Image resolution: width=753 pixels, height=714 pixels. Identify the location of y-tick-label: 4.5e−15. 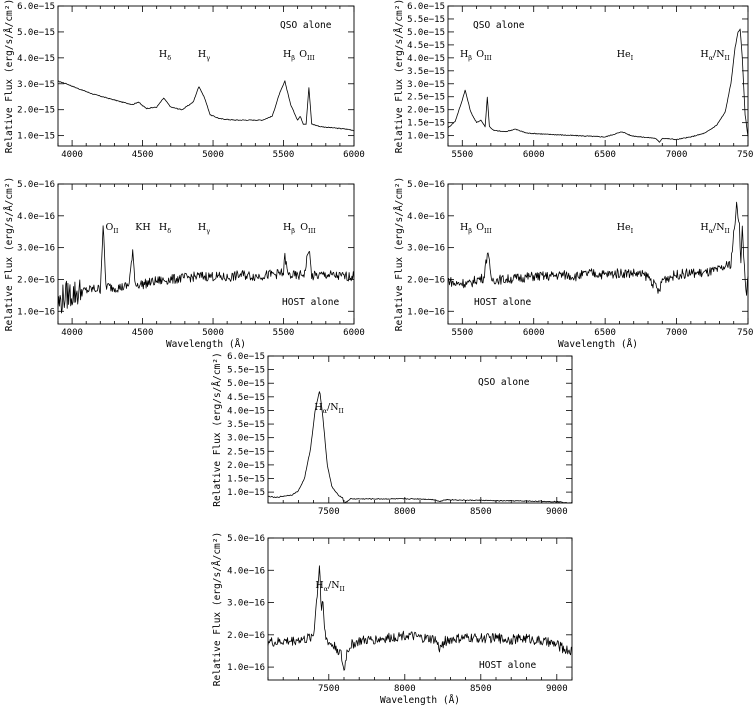
(426, 46).